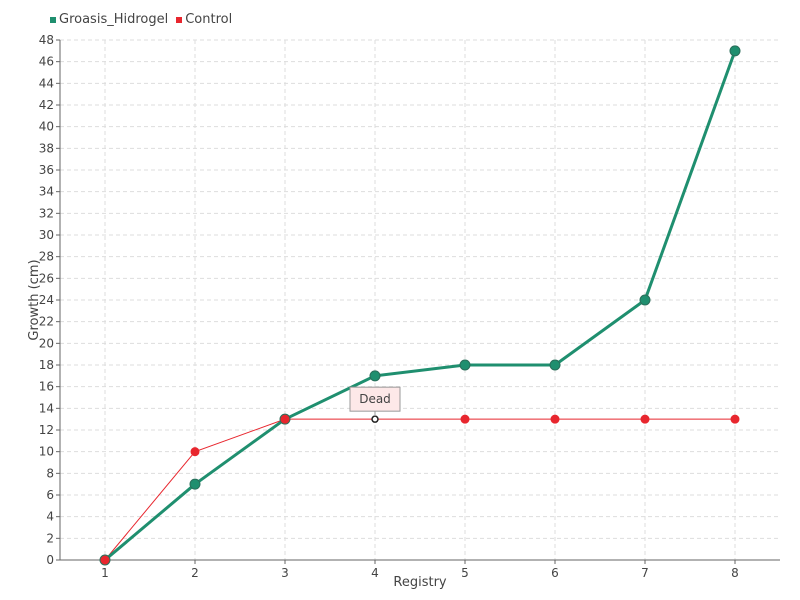 This screenshot has height=600, width=800. What do you see at coordinates (46, 235) in the screenshot?
I see `y-tick-label: 30` at bounding box center [46, 235].